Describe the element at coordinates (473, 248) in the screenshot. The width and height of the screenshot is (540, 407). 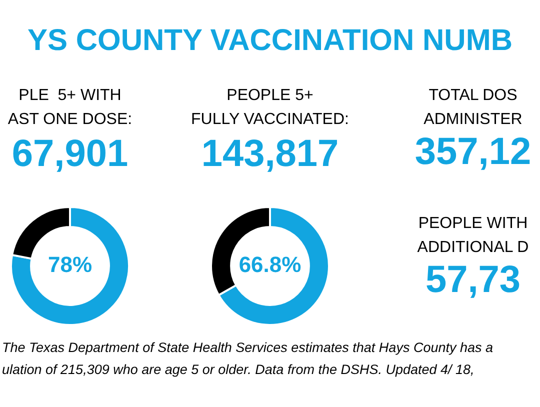
I see `text: ADDITIONAL D` at that location.